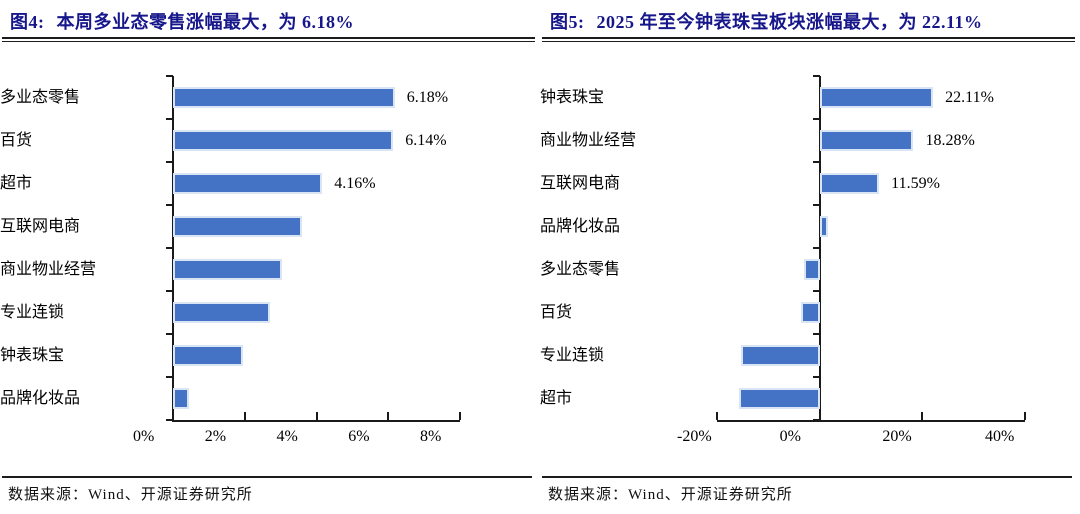 The width and height of the screenshot is (1080, 514). I want to click on figure-5-number: 图5:, so click(567, 22).